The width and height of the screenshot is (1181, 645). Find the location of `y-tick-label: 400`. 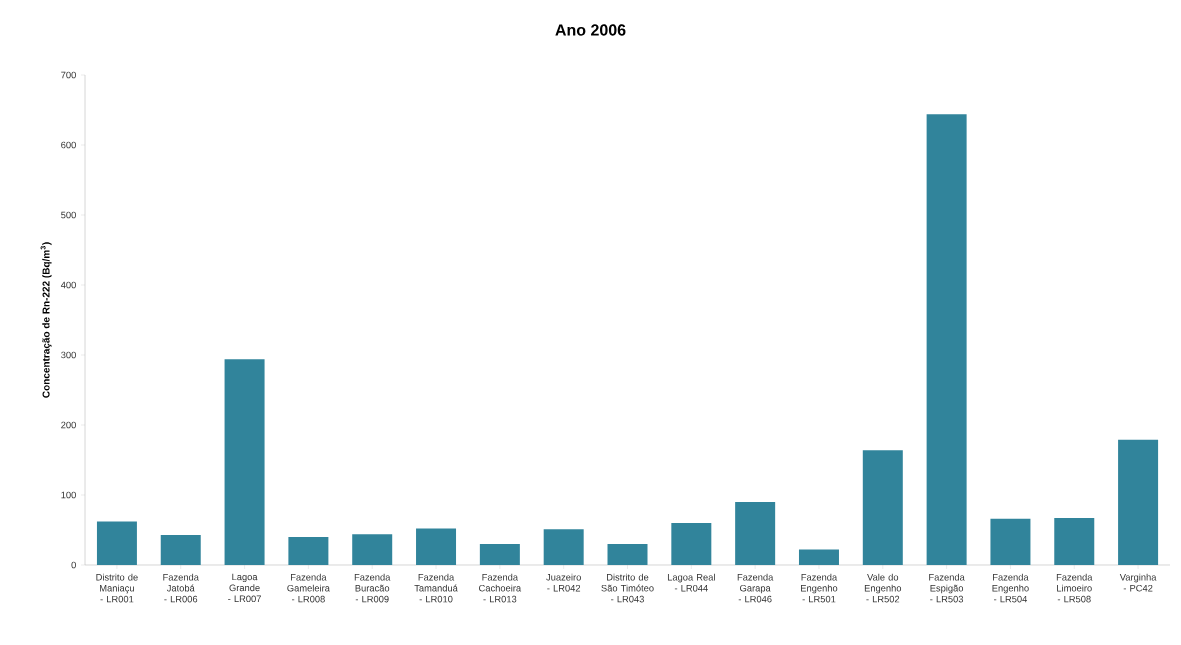

y-tick-label: 400 is located at coordinates (68, 285).